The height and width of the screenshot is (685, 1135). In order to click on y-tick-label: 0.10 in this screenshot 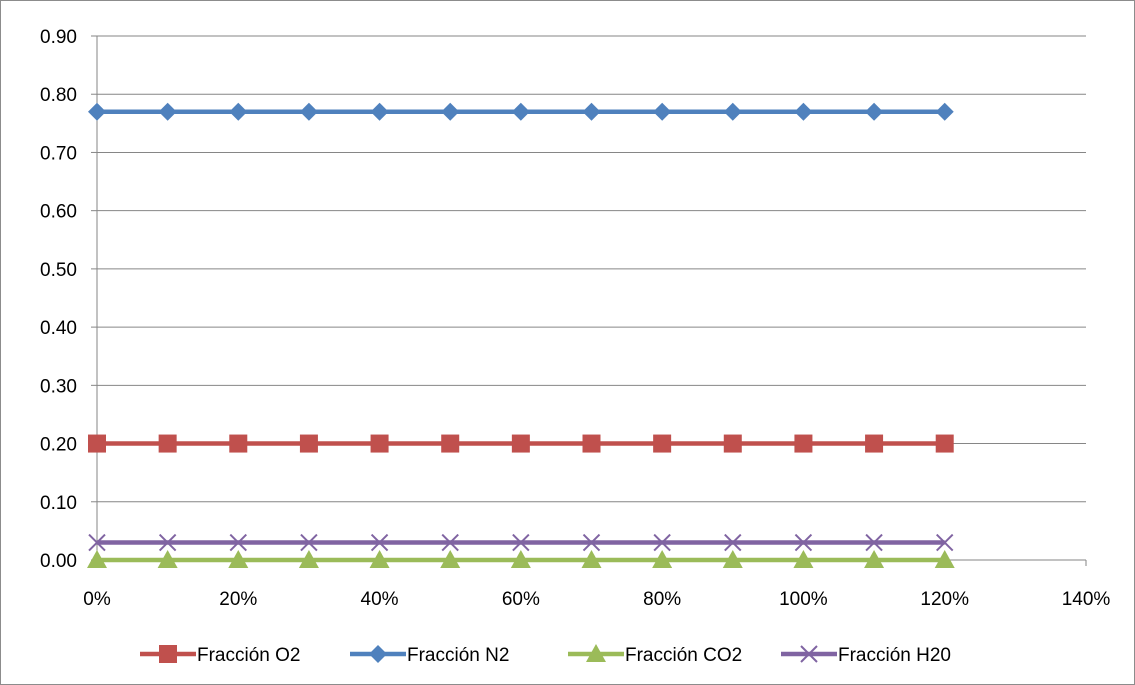, I will do `click(58, 503)`.